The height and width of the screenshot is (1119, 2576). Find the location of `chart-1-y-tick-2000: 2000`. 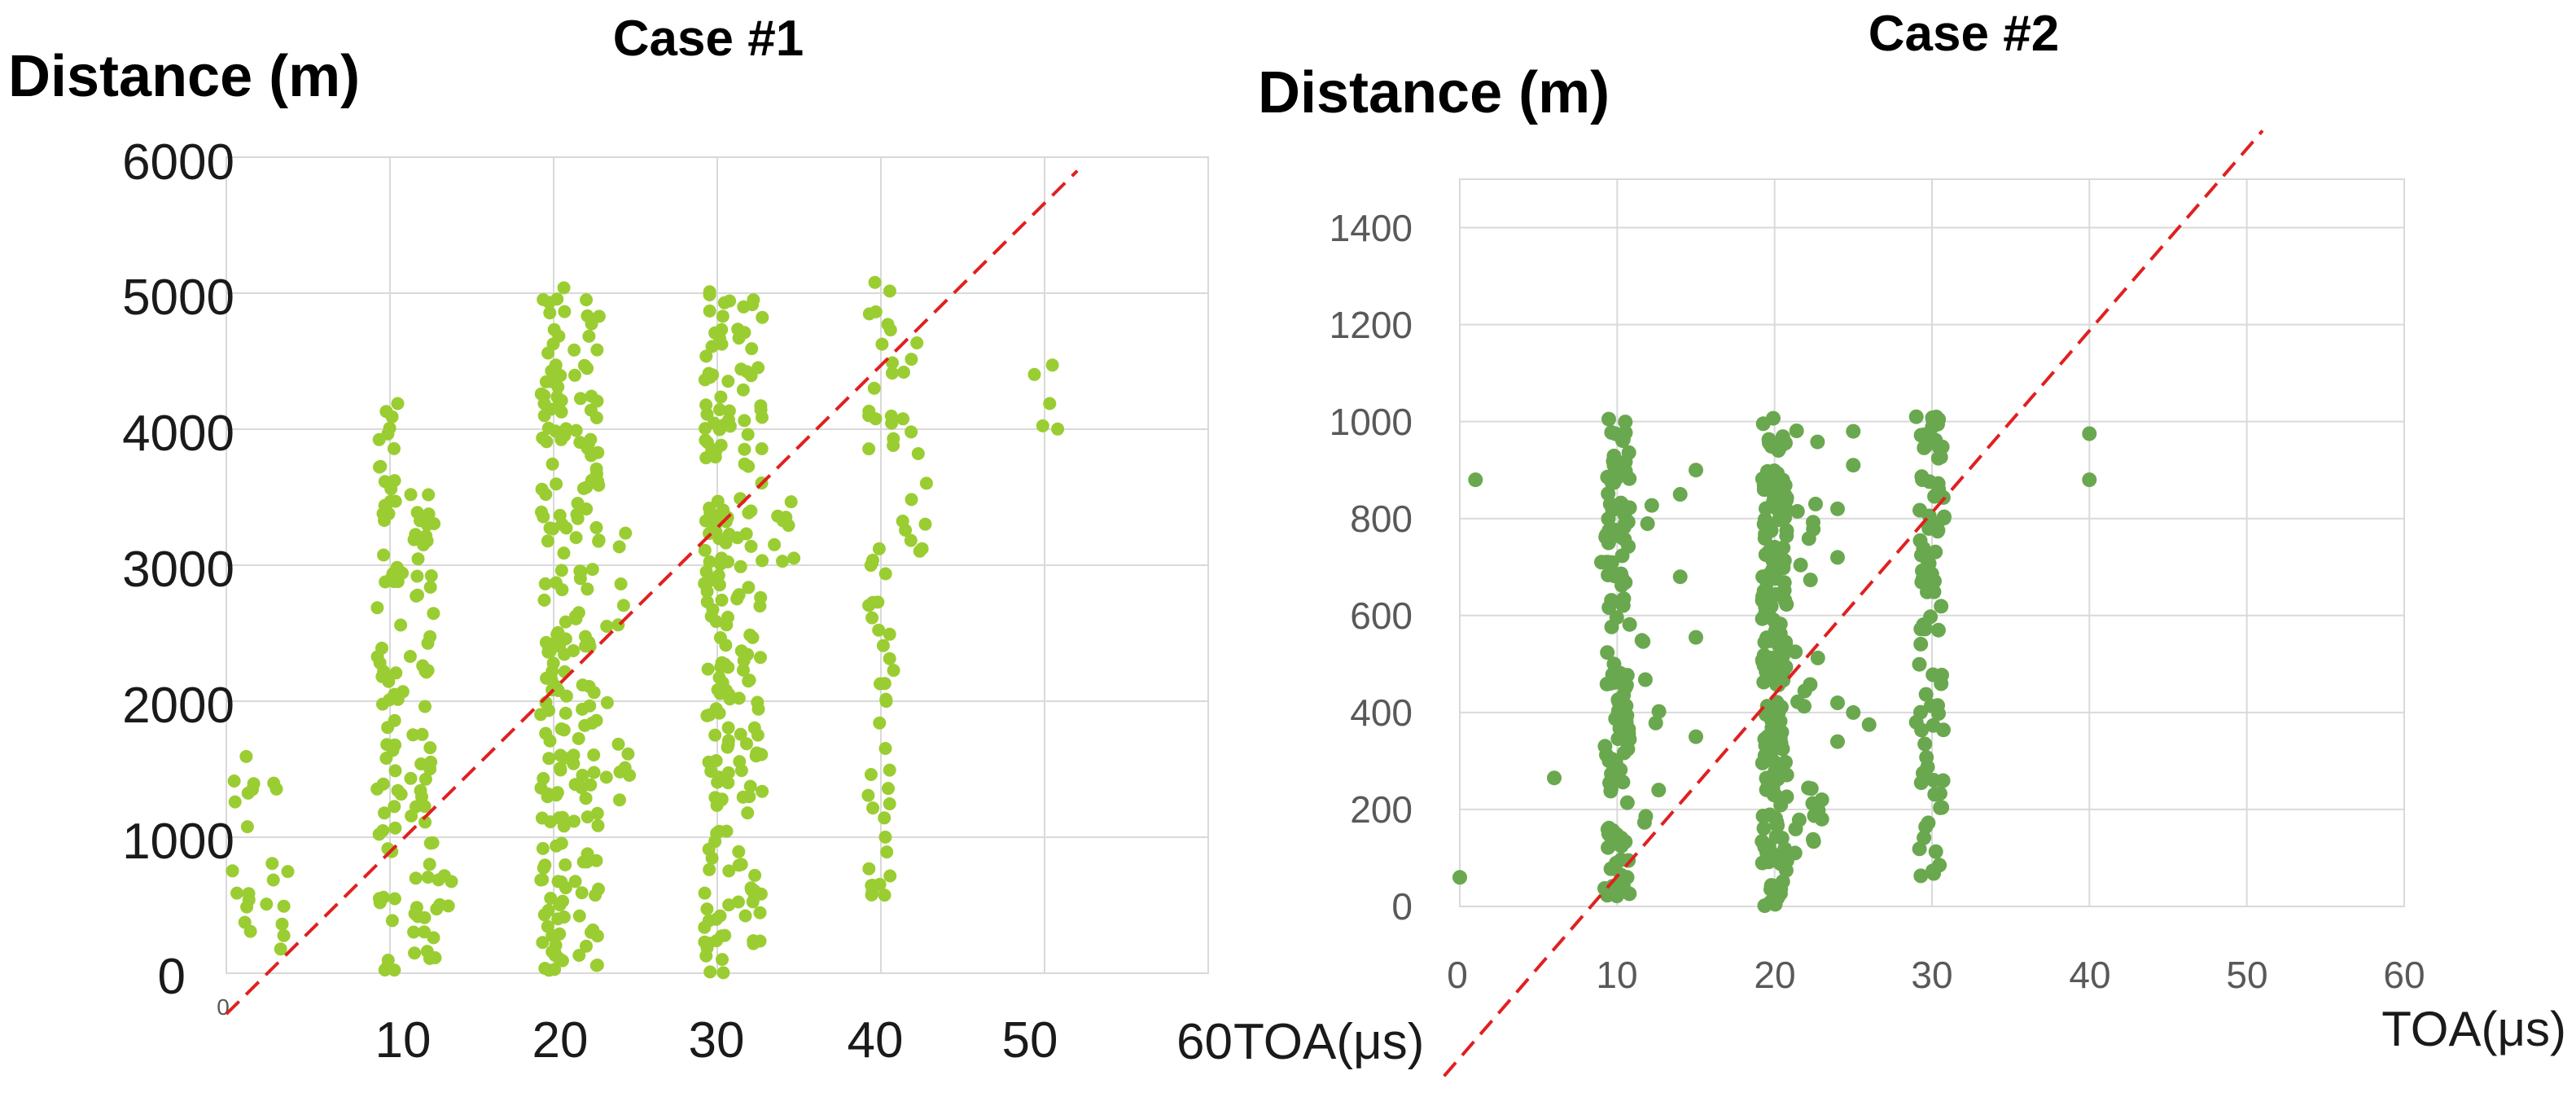

chart-1-y-tick-2000: 2000 is located at coordinates (178, 706).